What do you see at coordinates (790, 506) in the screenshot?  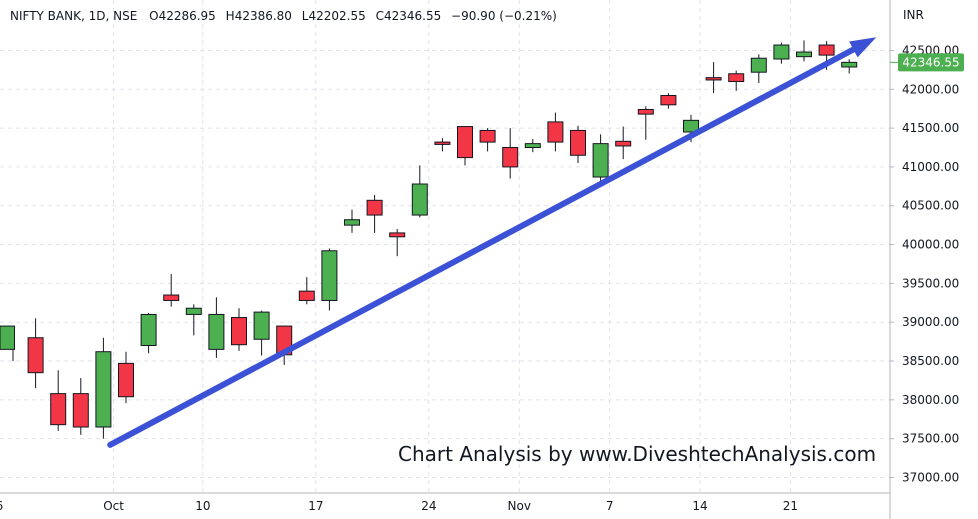 I see `time-tick-label: 21` at bounding box center [790, 506].